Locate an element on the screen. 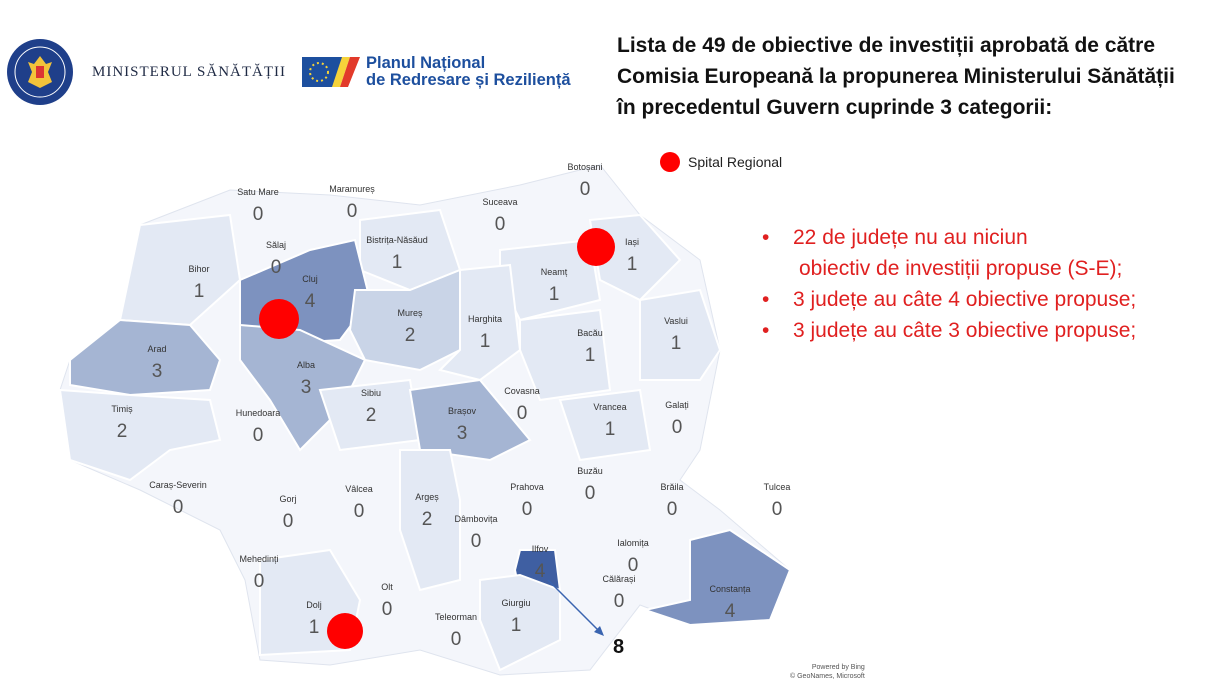  county-label-braila: Brăila is located at coordinates (671, 487).